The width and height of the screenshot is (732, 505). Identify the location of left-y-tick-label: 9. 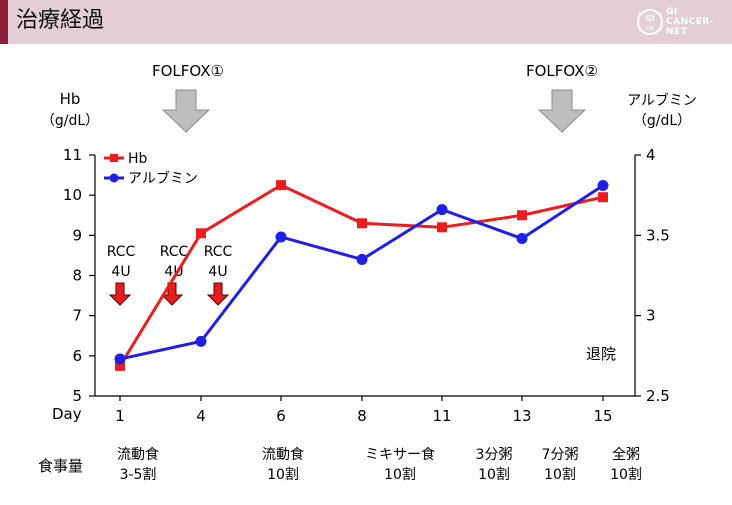
(77, 235).